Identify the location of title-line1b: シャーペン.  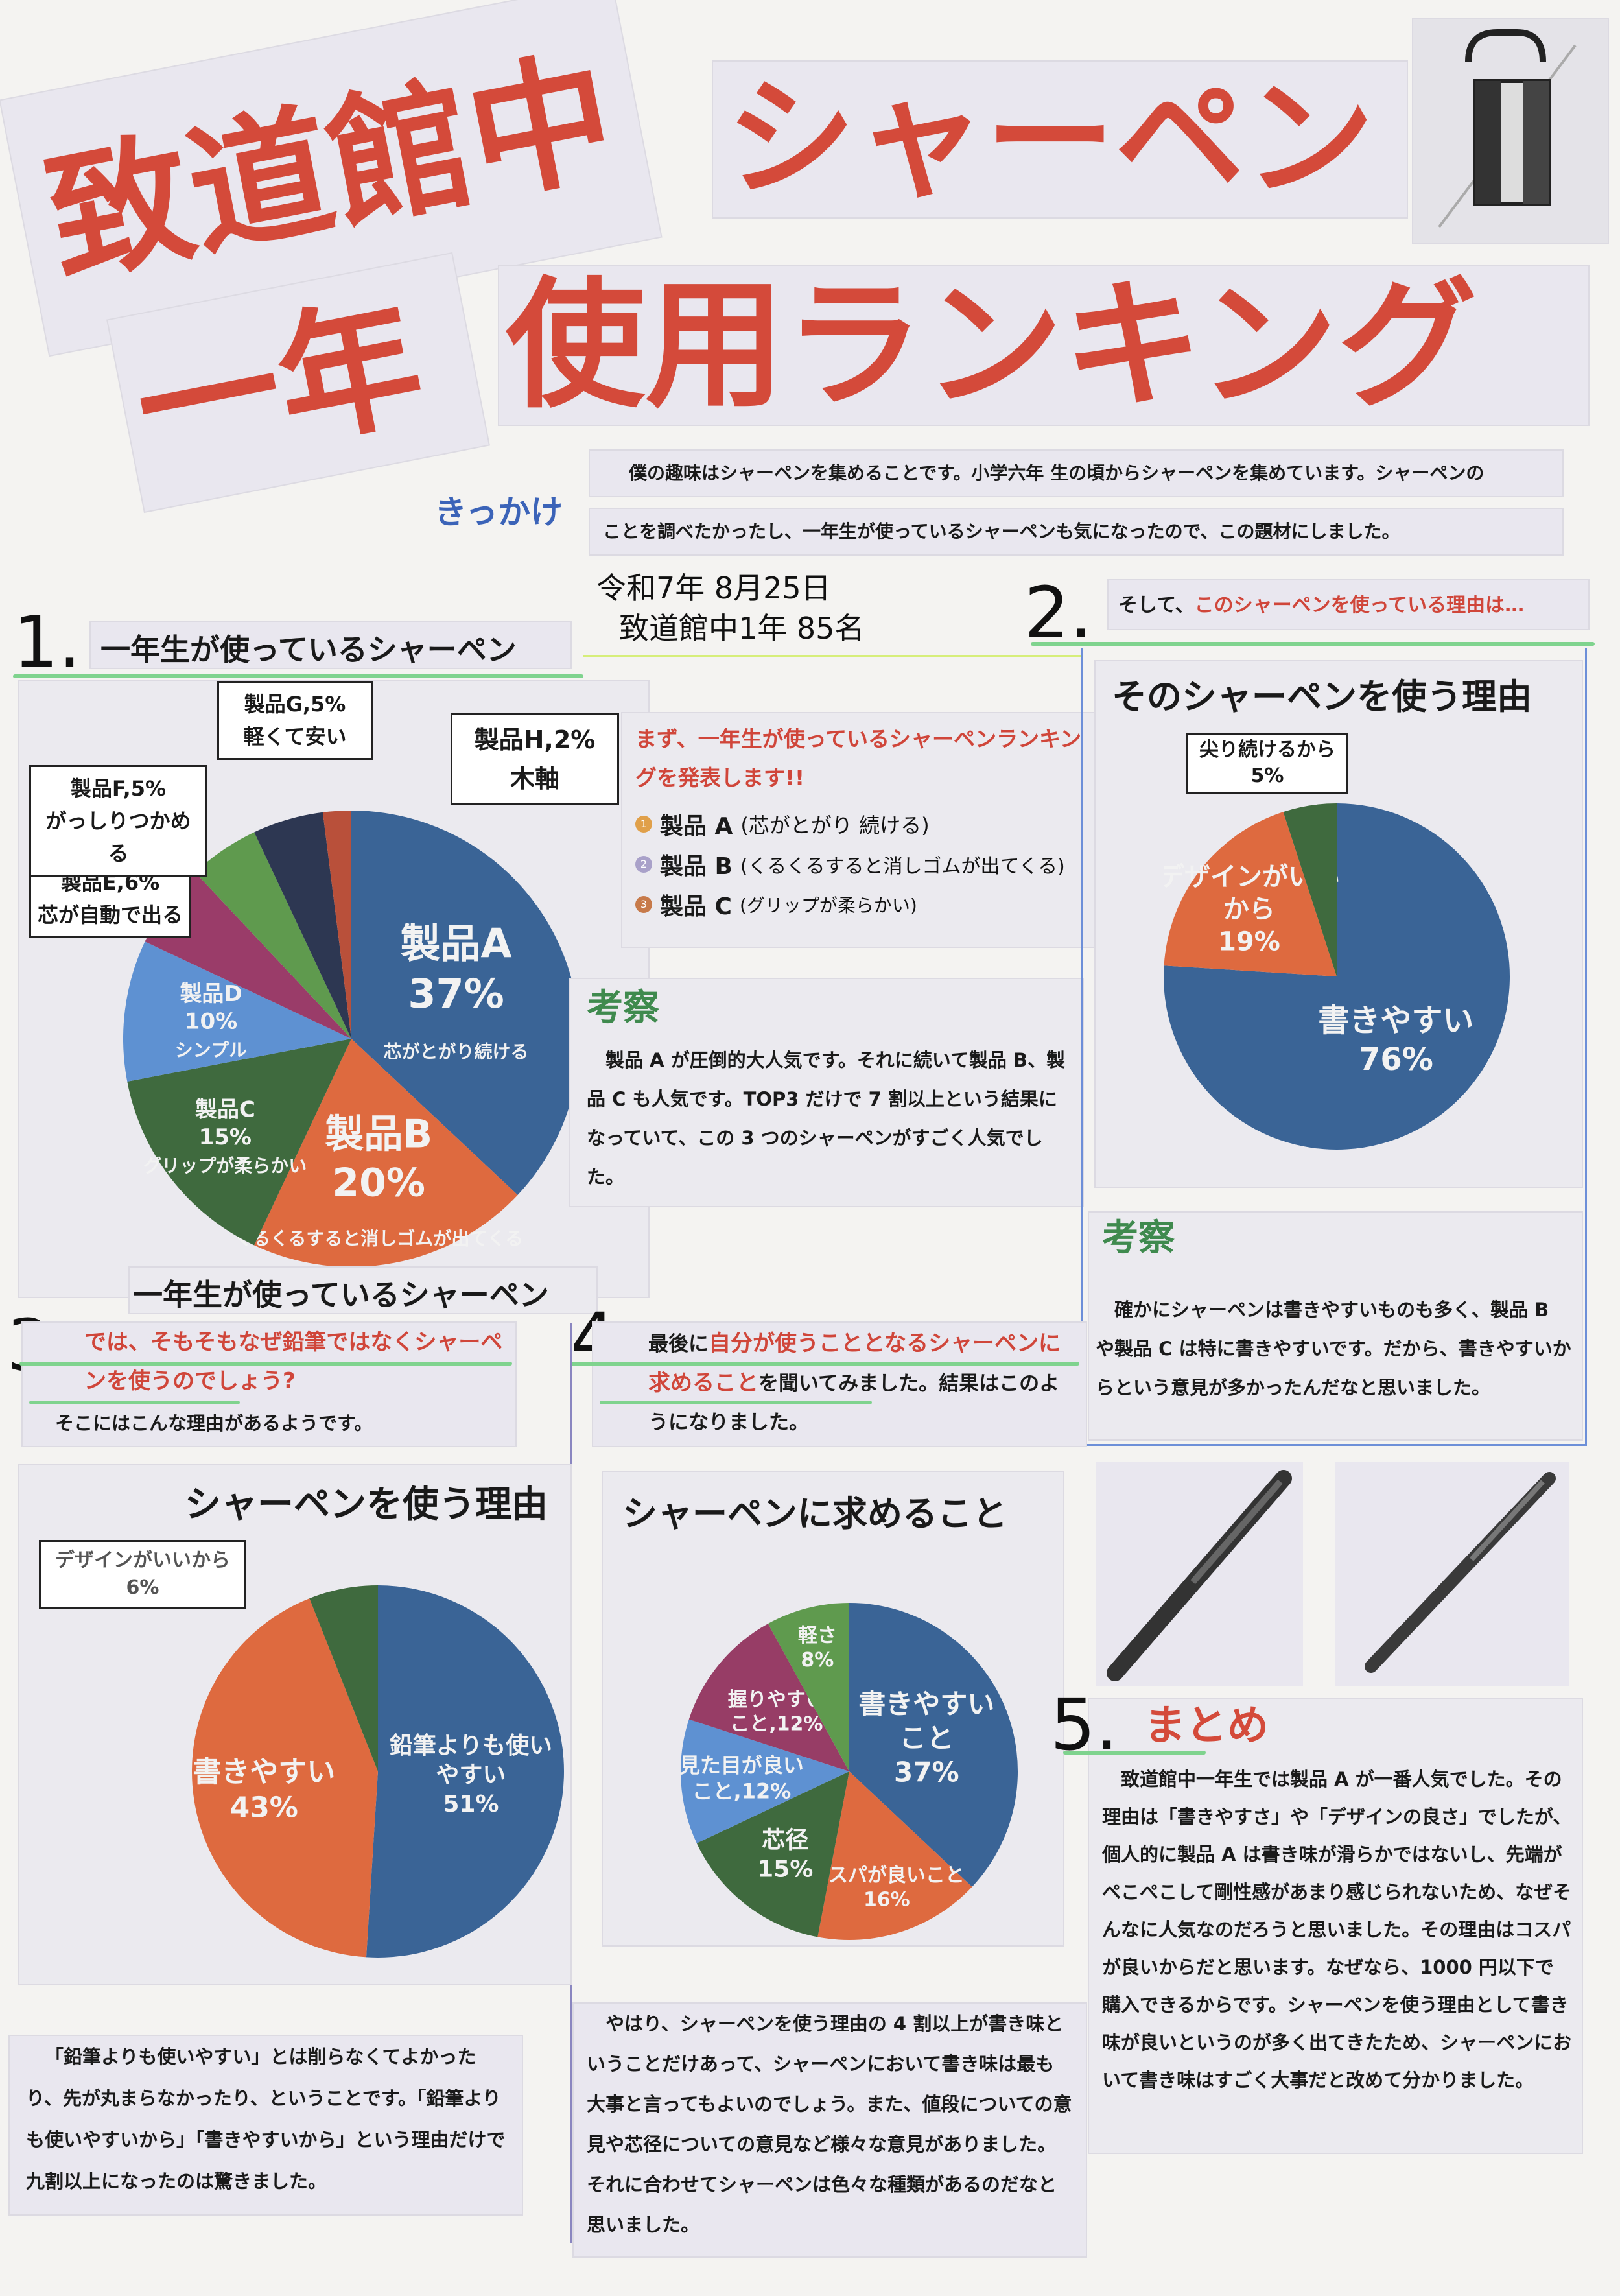
(1050, 139).